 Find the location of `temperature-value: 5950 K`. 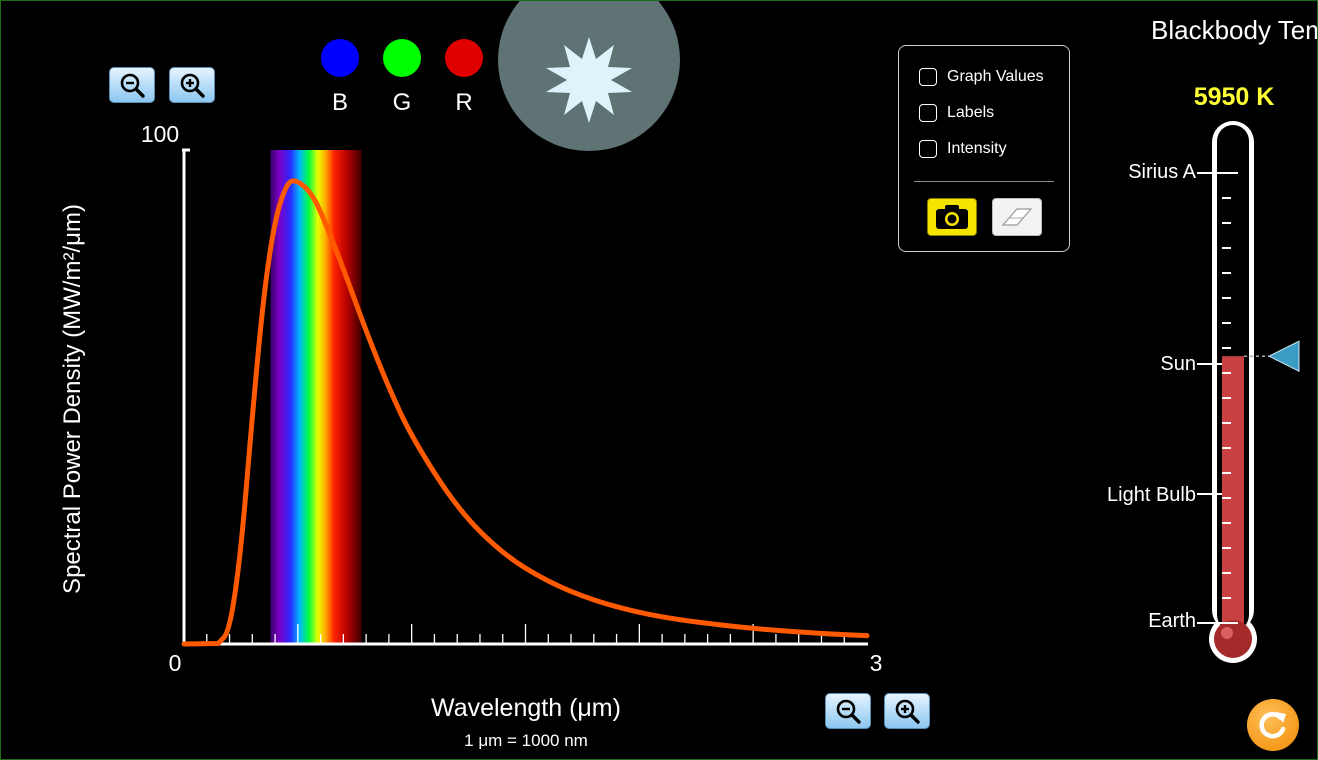

temperature-value: 5950 K is located at coordinates (1234, 97).